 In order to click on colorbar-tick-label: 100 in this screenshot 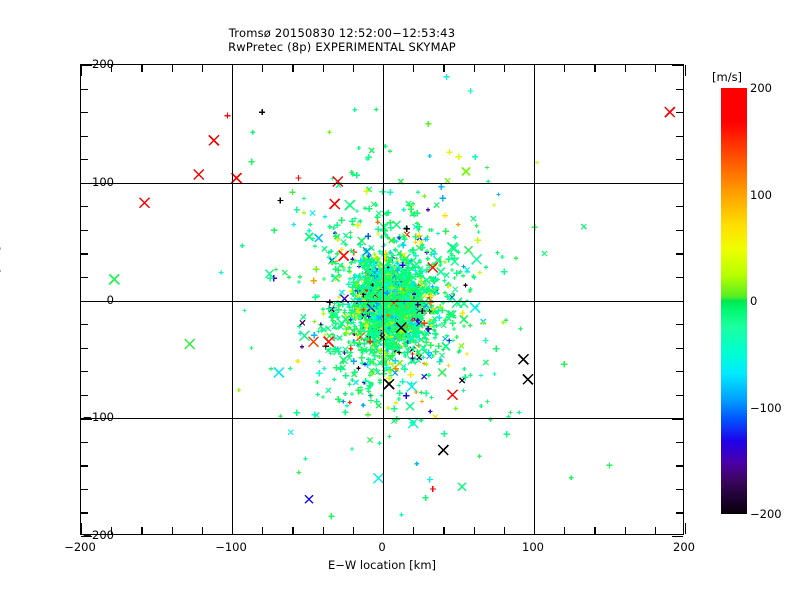, I will do `click(761, 194)`.